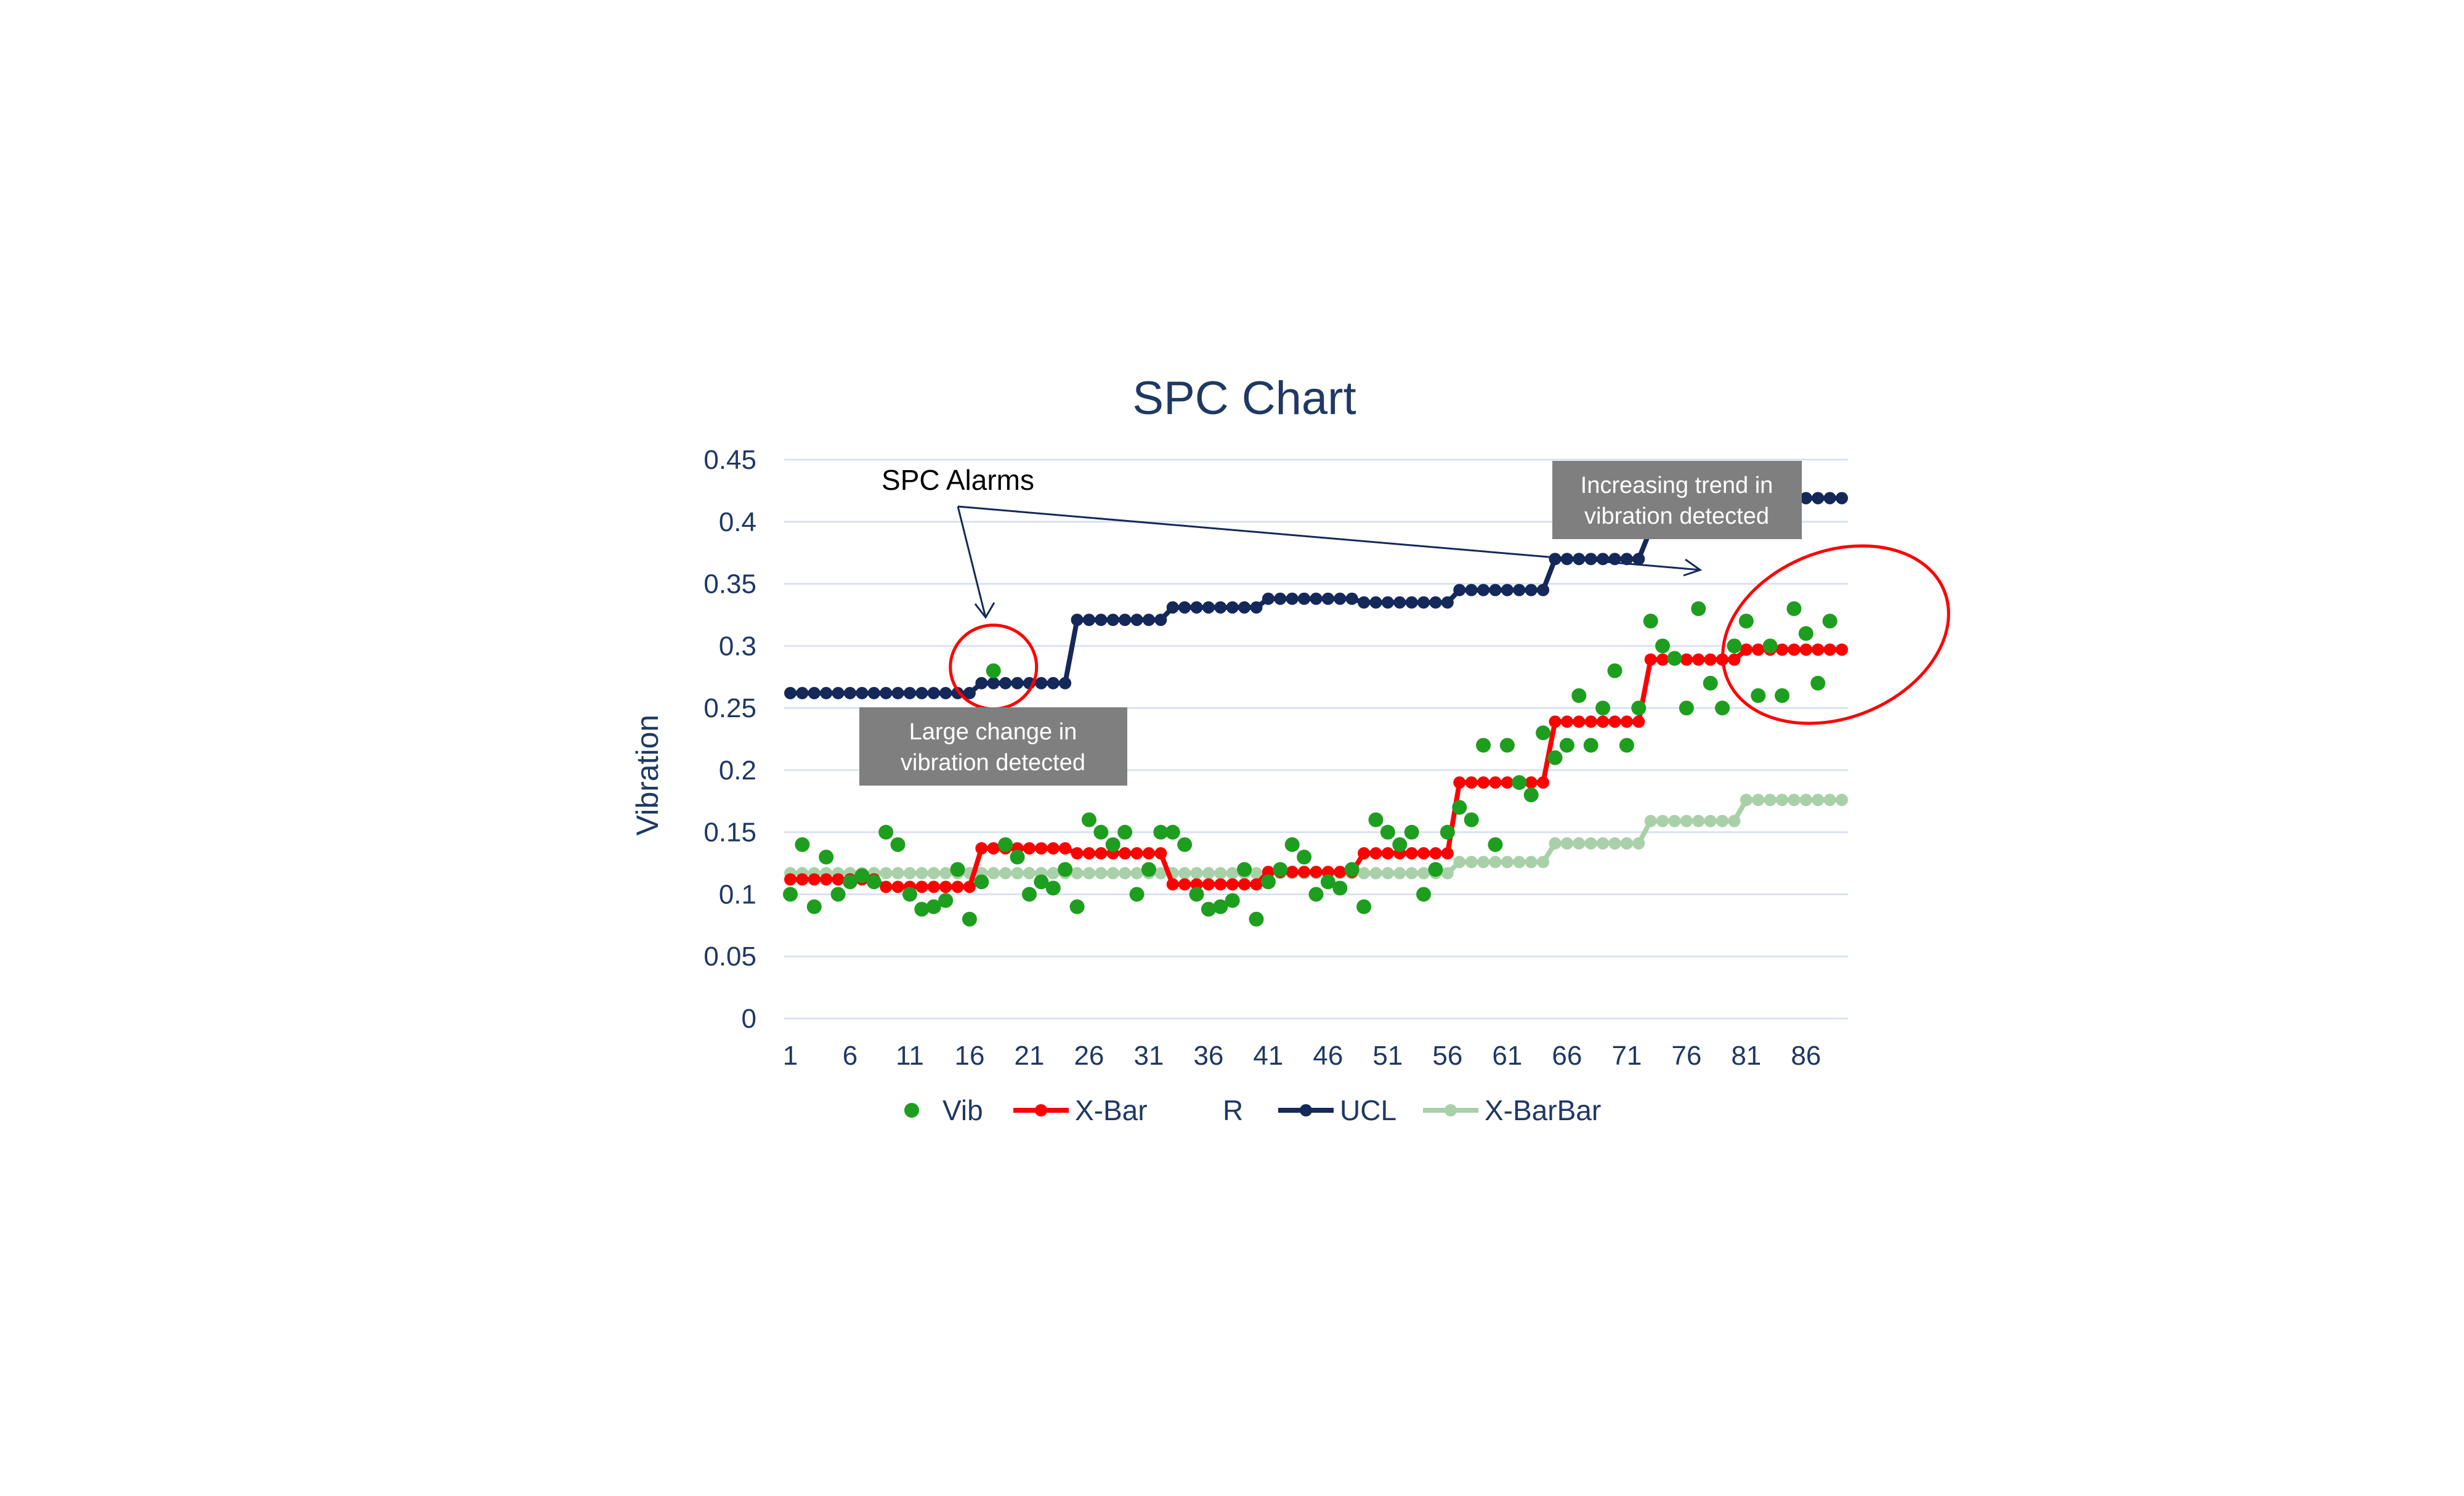  Describe the element at coordinates (1337, 1110) in the screenshot. I see `legend-item-ucl: UCL` at that location.